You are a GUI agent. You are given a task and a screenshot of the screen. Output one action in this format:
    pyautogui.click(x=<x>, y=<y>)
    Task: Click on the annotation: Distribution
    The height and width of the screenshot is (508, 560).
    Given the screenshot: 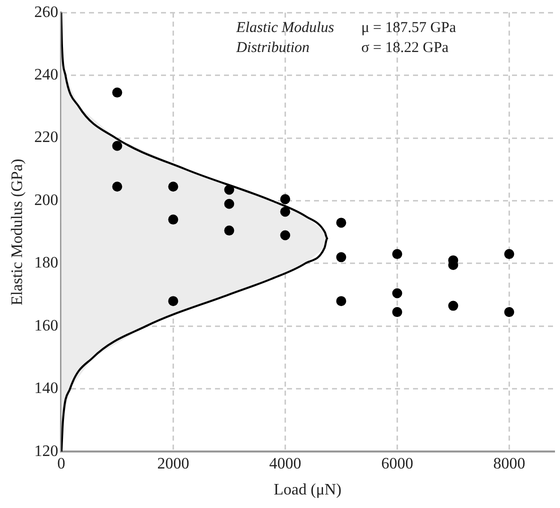 What is the action you would take?
    pyautogui.click(x=272, y=48)
    